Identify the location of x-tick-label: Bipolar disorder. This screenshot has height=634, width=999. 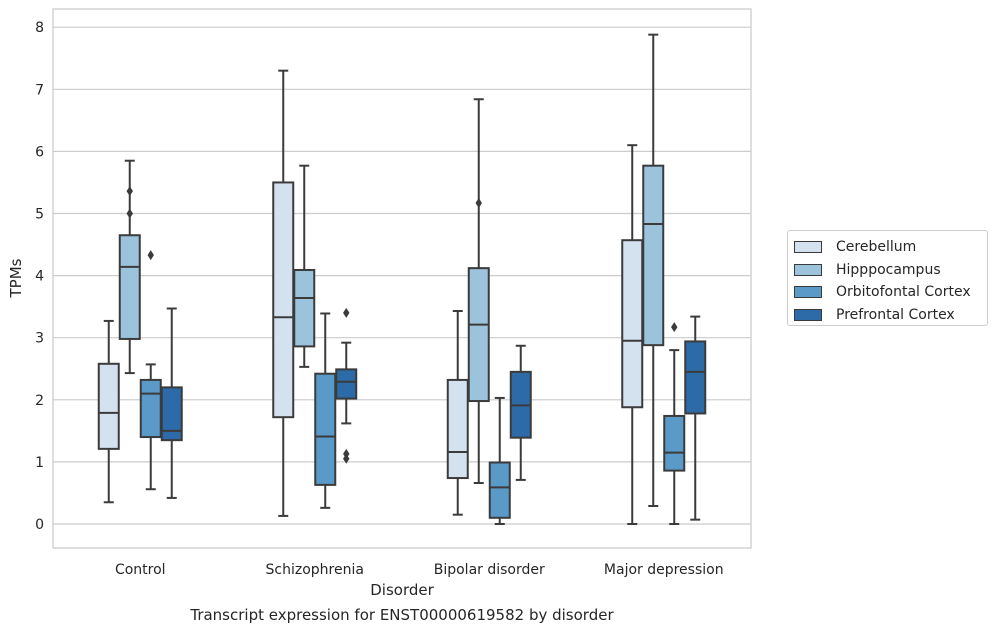
(489, 570).